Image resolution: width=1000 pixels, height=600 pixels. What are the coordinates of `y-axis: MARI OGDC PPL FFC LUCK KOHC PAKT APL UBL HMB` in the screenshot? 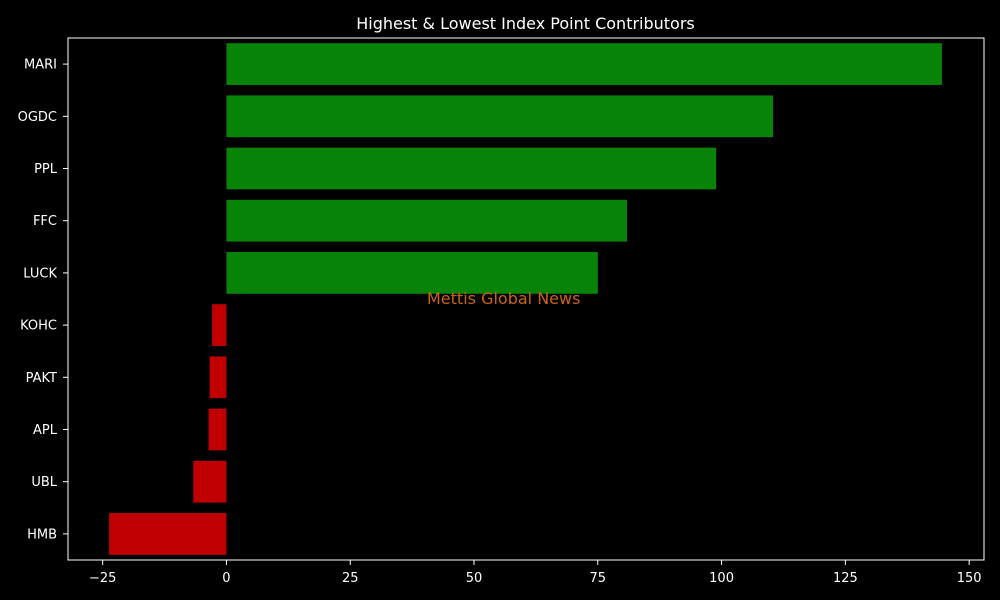 It's located at (43, 300).